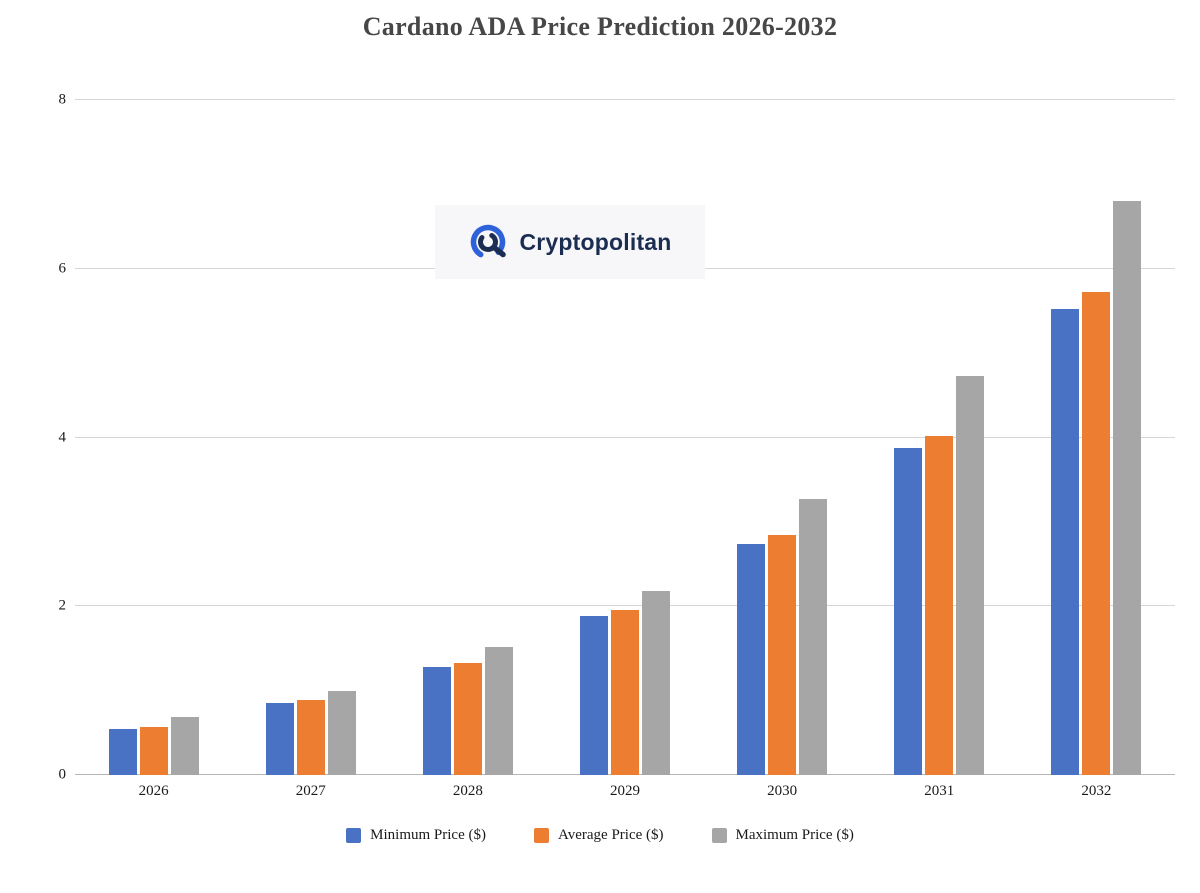  Describe the element at coordinates (153, 791) in the screenshot. I see `x-tick-label-2026: 2026` at that location.